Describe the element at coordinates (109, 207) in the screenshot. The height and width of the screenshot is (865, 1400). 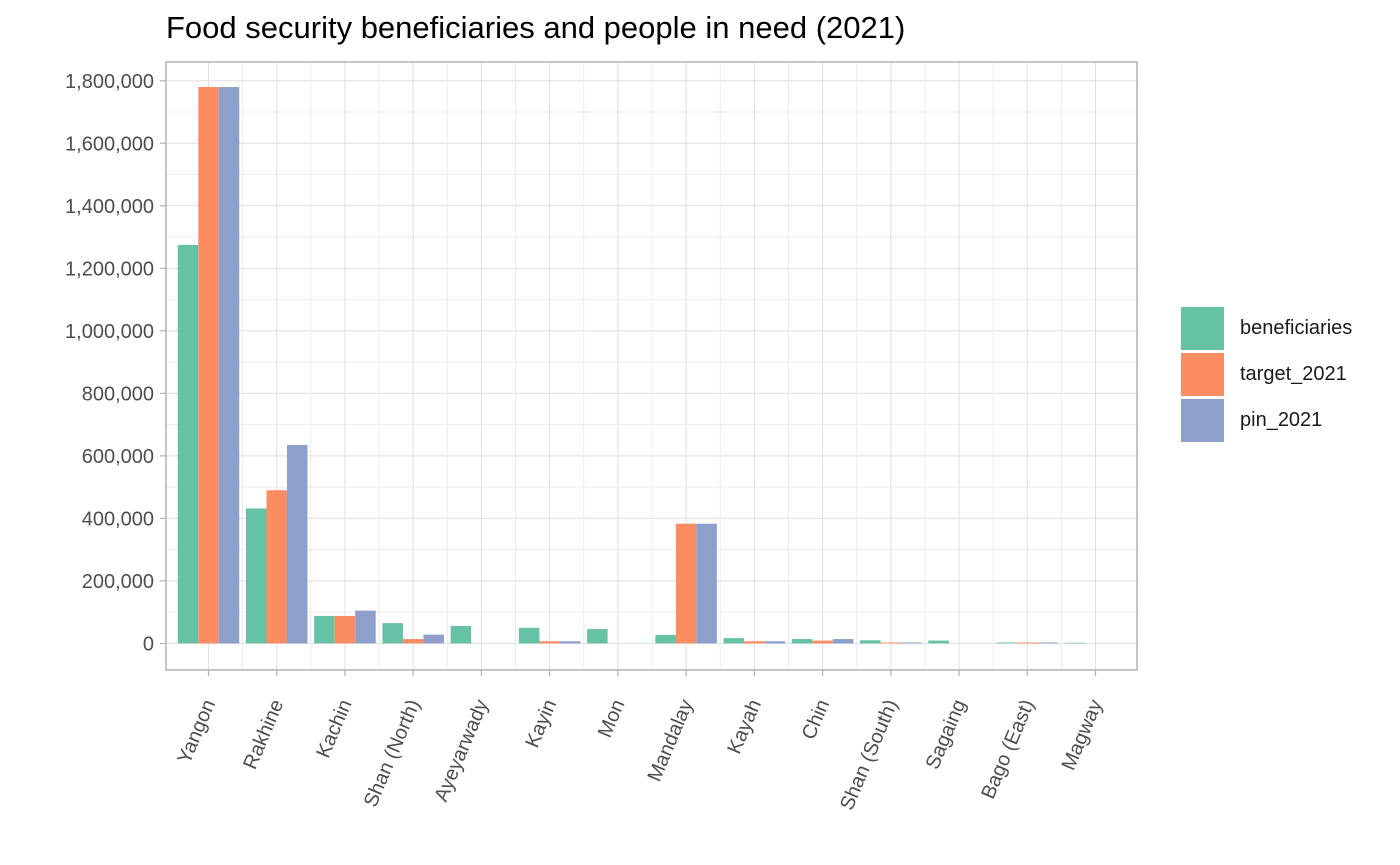
I see `y-tick-label: 1,400,000` at that location.